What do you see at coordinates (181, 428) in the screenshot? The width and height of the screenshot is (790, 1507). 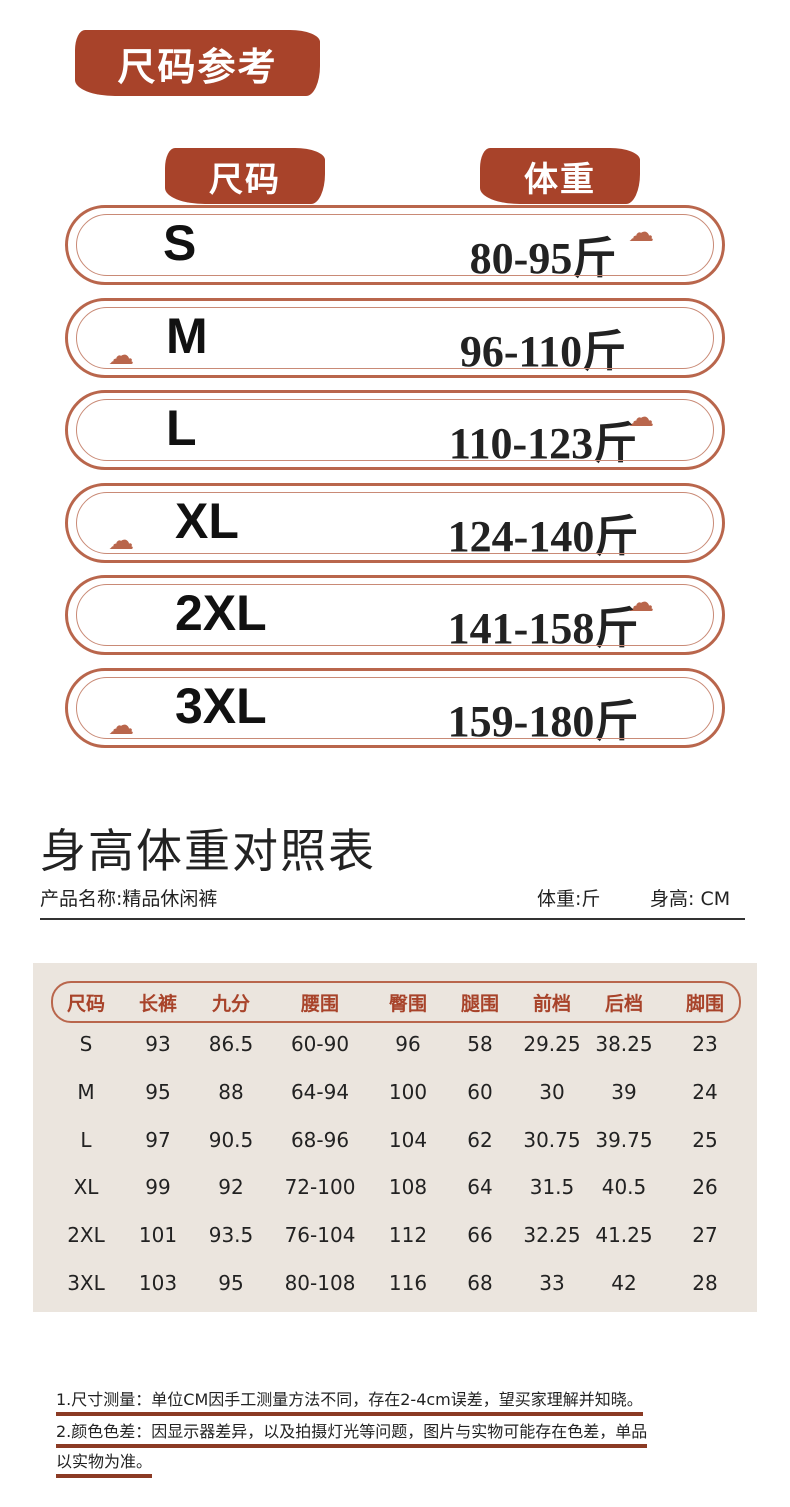 I see `size-label: L` at bounding box center [181, 428].